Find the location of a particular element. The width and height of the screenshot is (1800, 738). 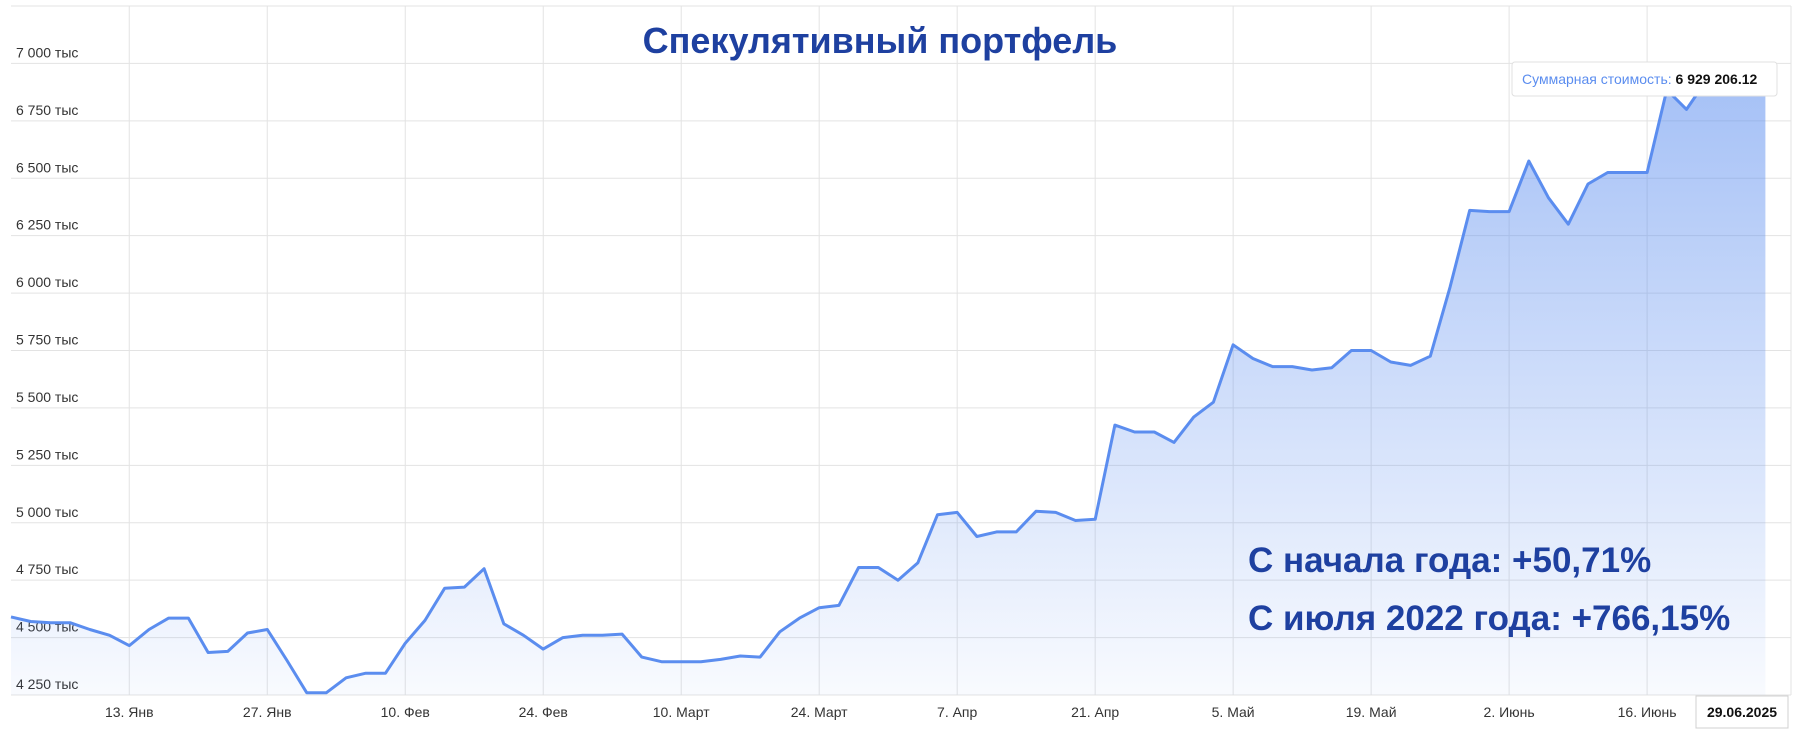

crosshair-date: 29.06.2025 is located at coordinates (1742, 712).